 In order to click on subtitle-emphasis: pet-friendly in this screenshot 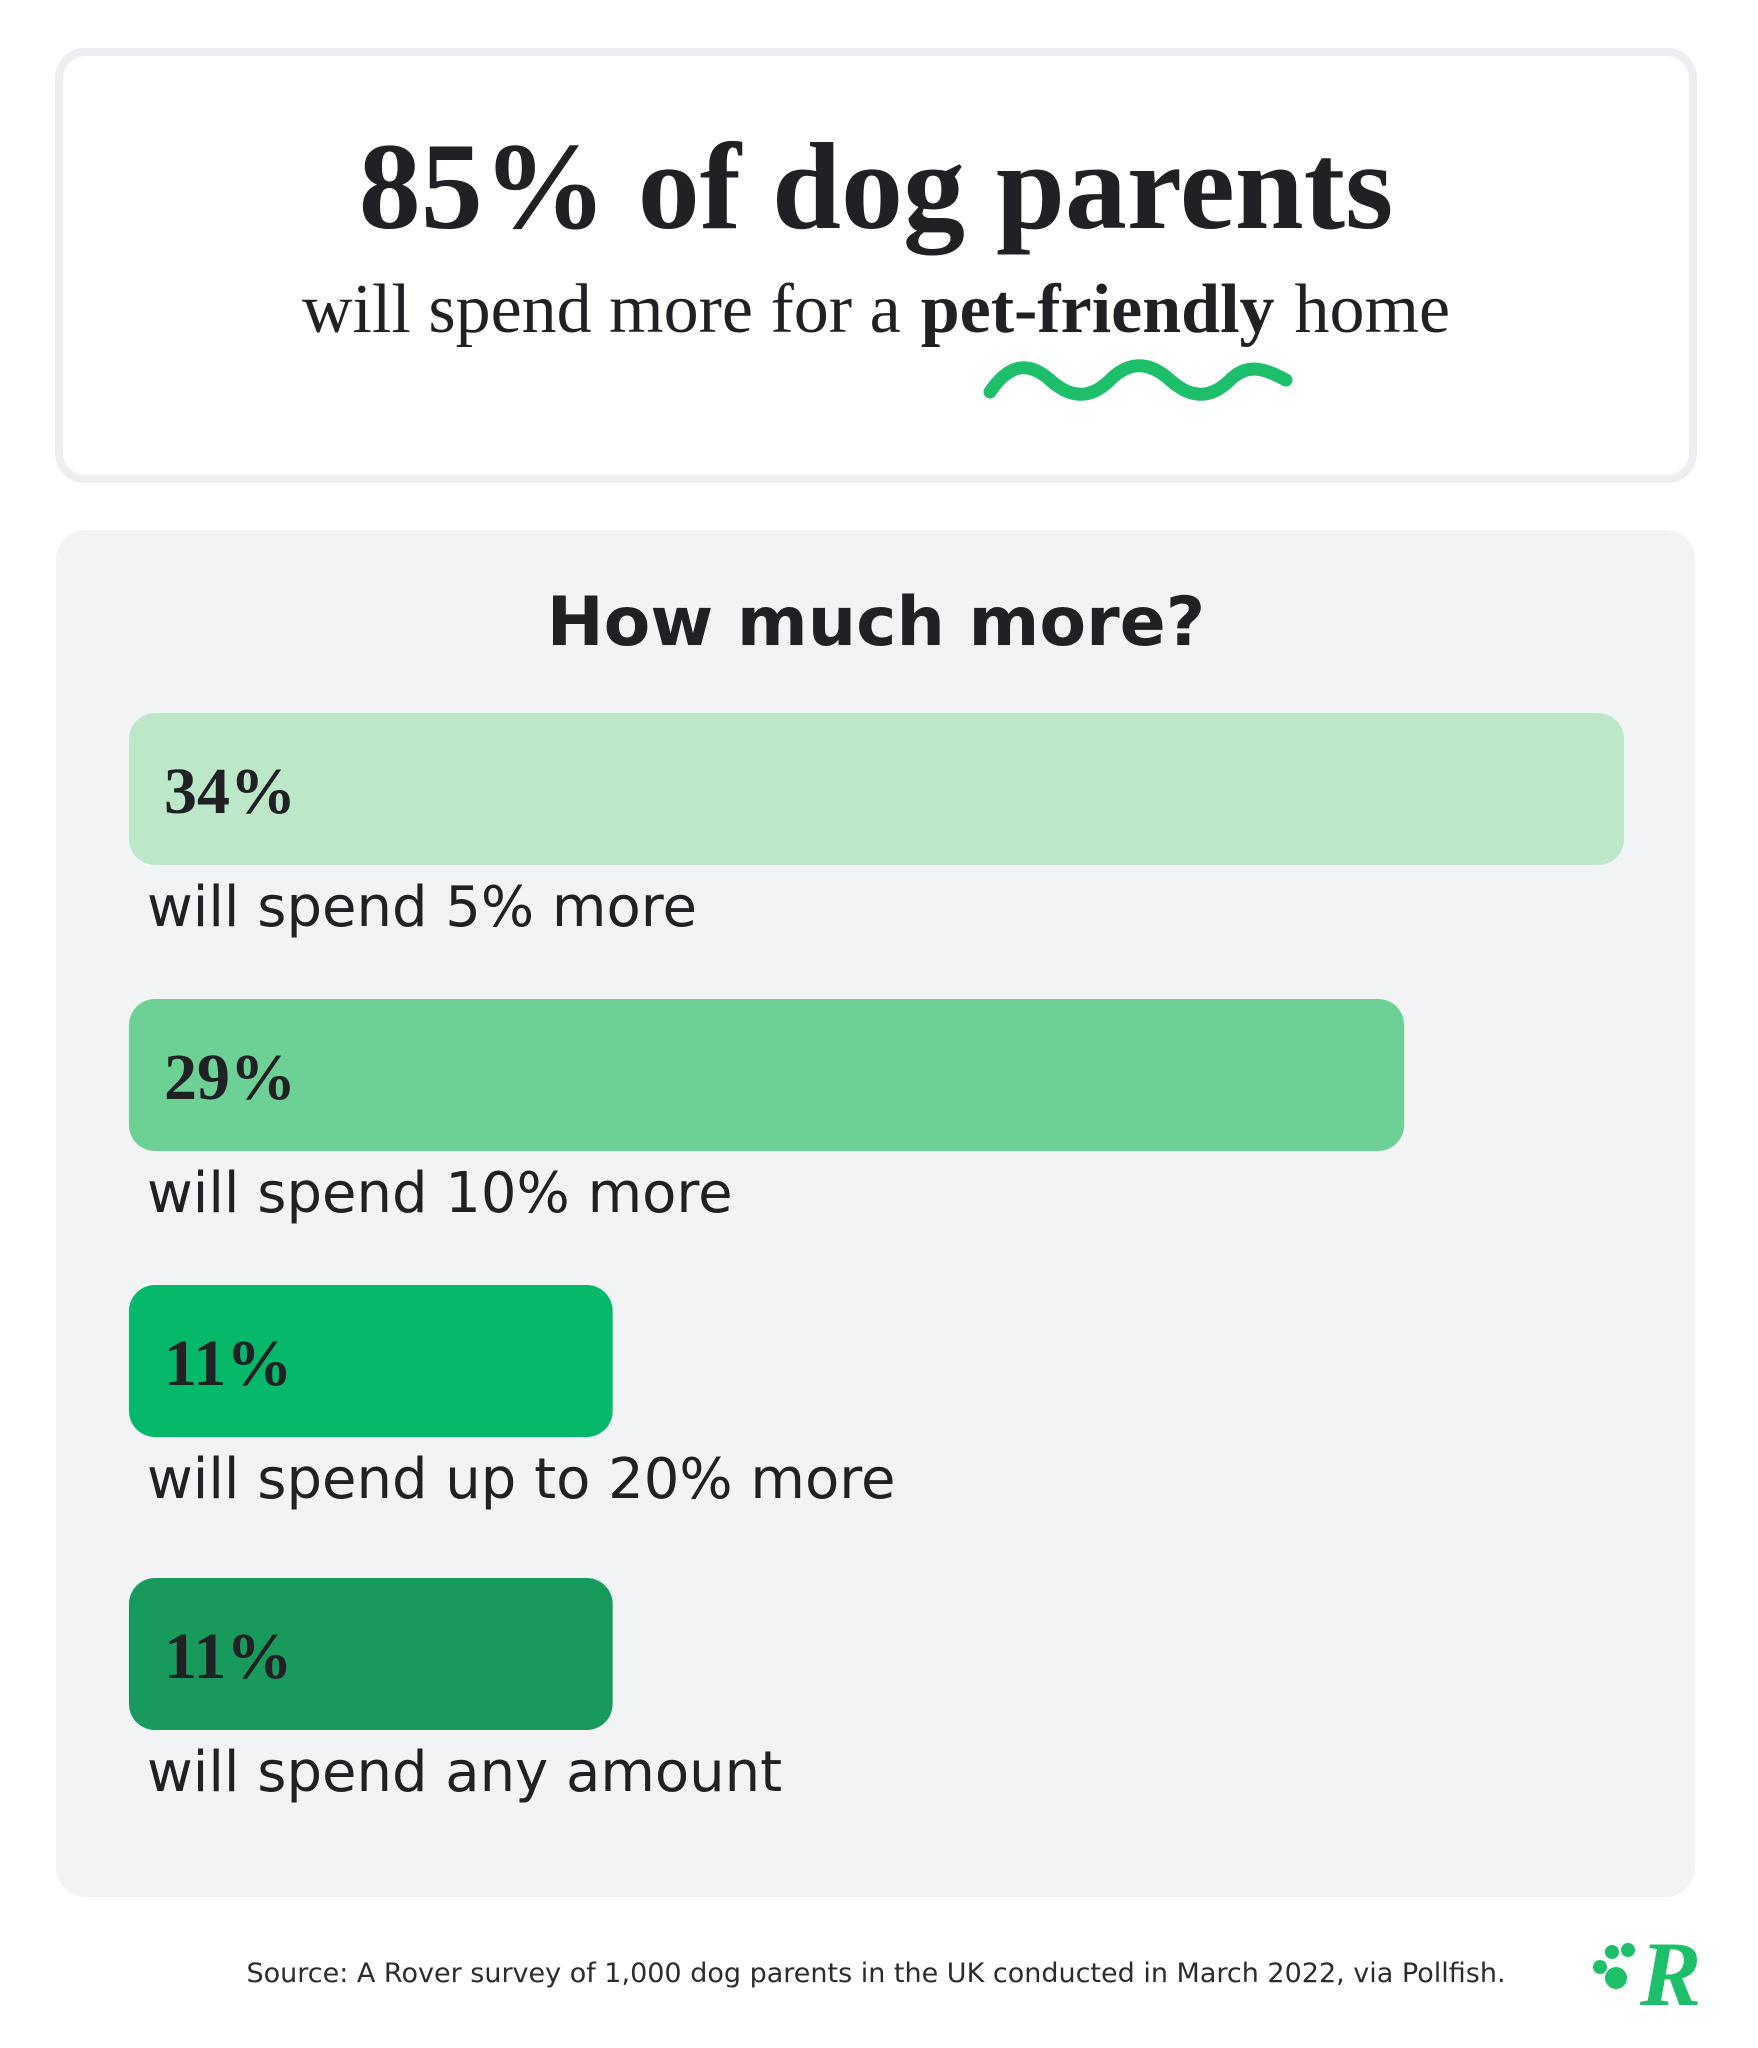, I will do `click(1098, 309)`.